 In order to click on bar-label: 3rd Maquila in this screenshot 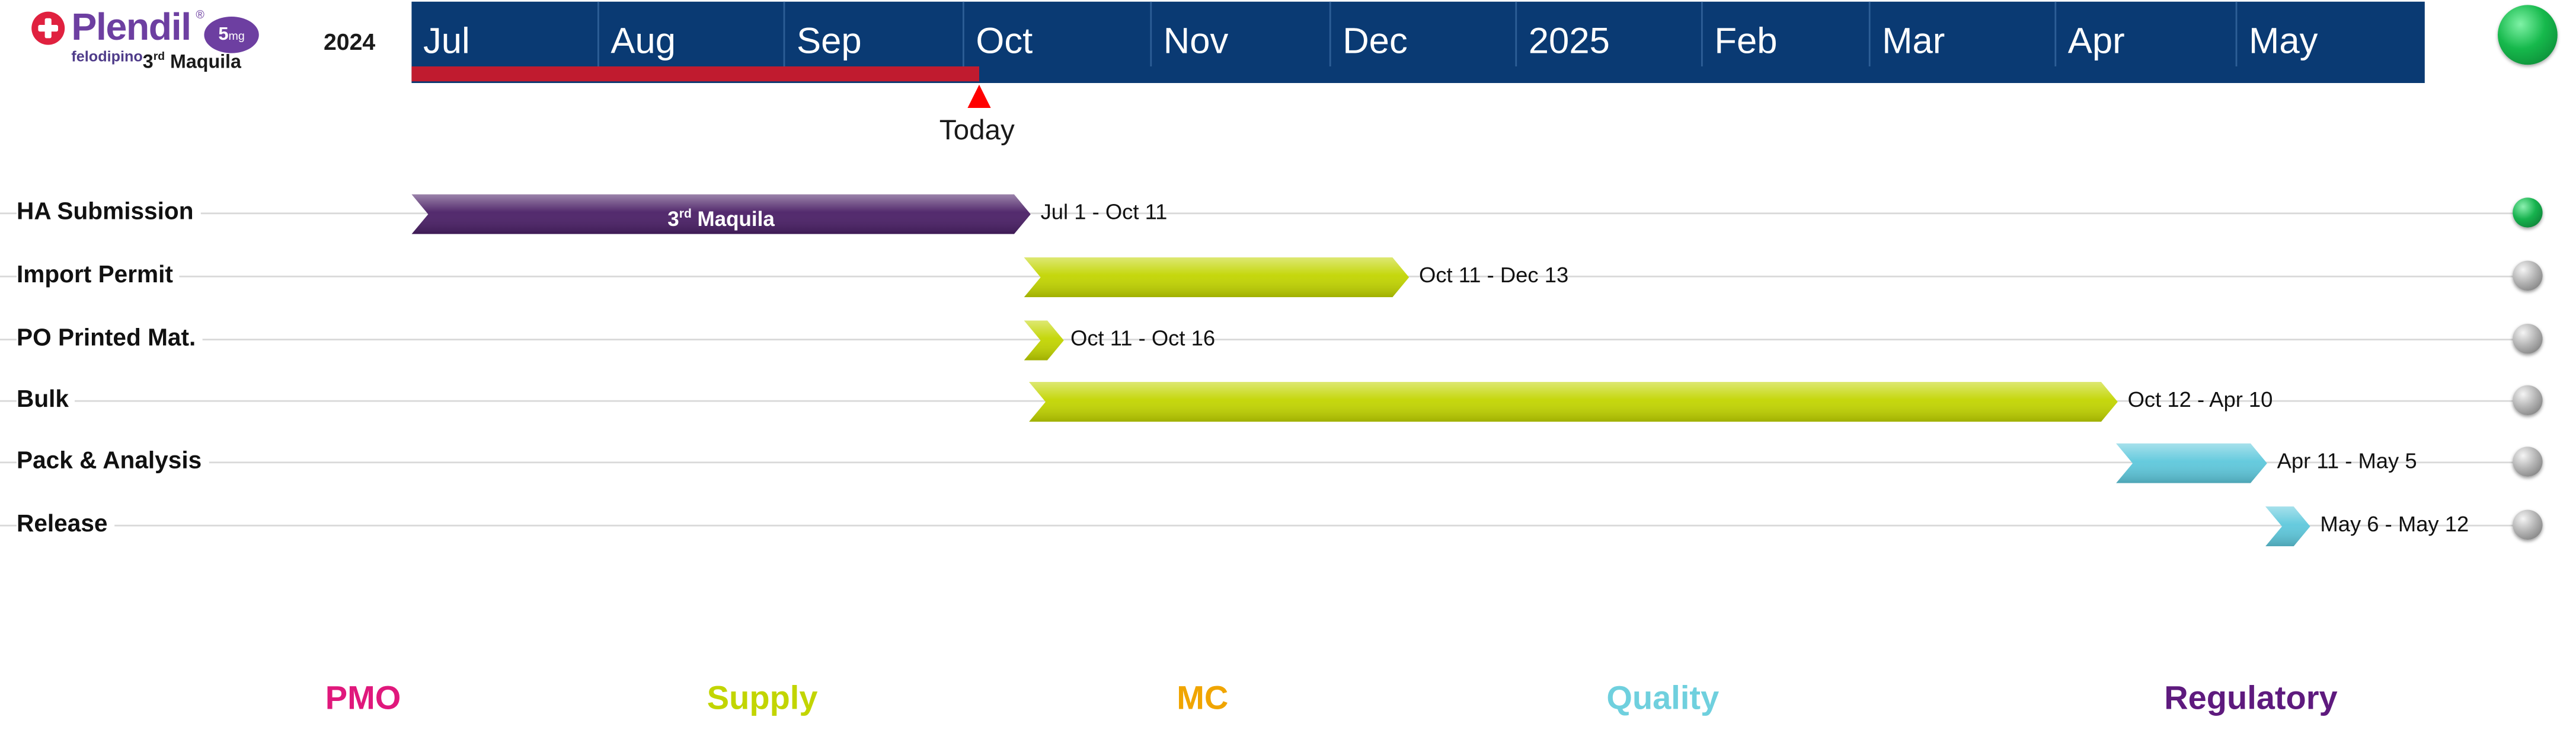, I will do `click(720, 215)`.